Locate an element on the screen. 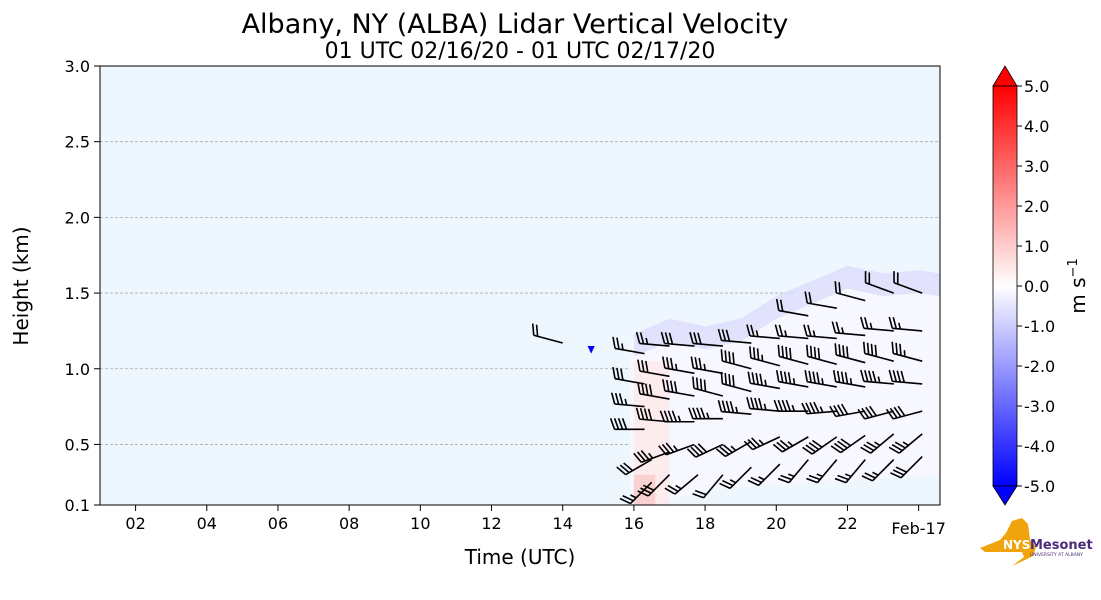  x-axis-label: Time (UTC) is located at coordinates (520, 557).